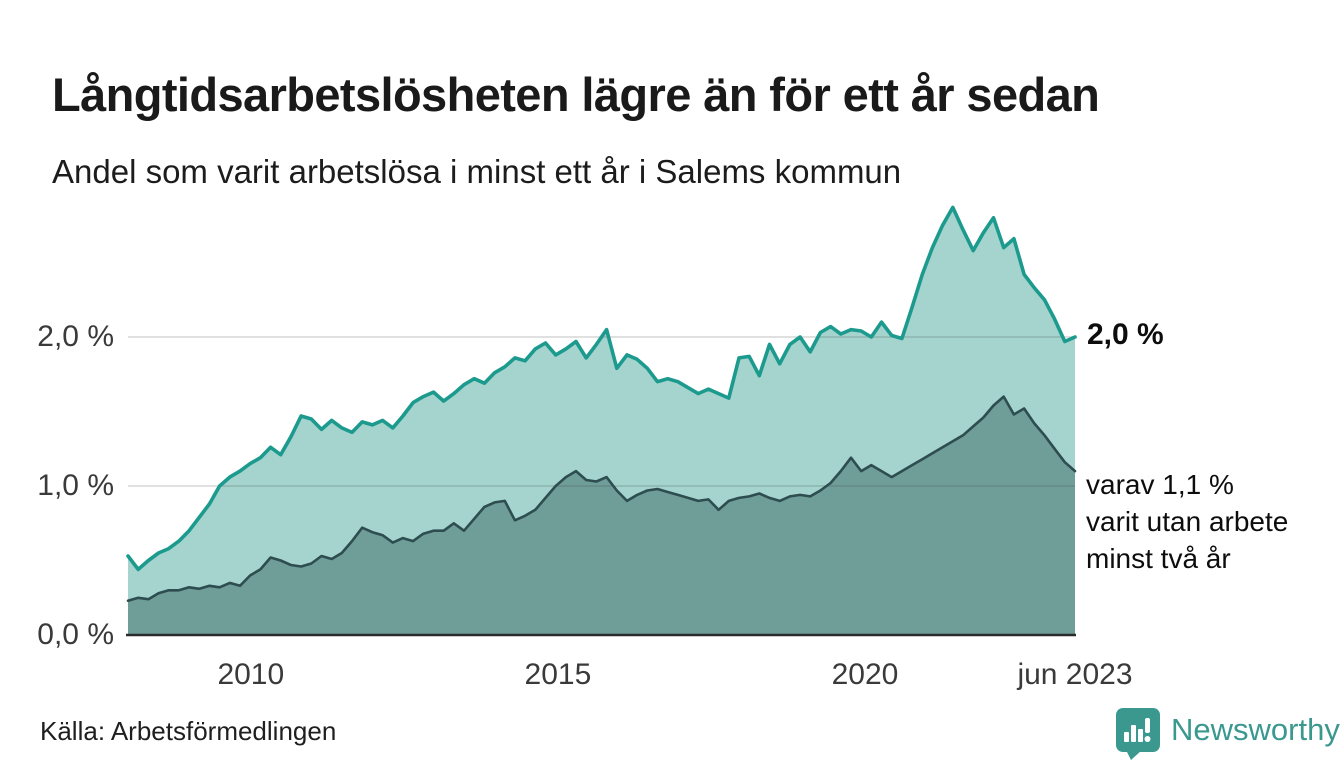 This screenshot has width=1340, height=780. Describe the element at coordinates (75, 336) in the screenshot. I see `y-axis-label: 2,0 %` at that location.